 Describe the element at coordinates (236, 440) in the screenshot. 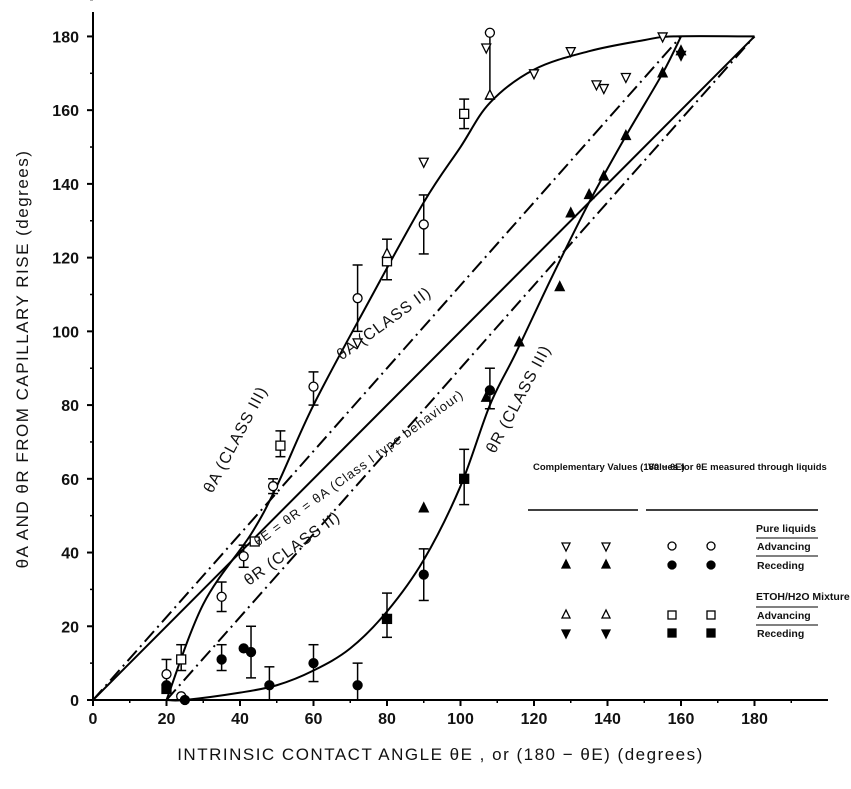

I see `curve-label-0: θA (CLASS III)` at that location.